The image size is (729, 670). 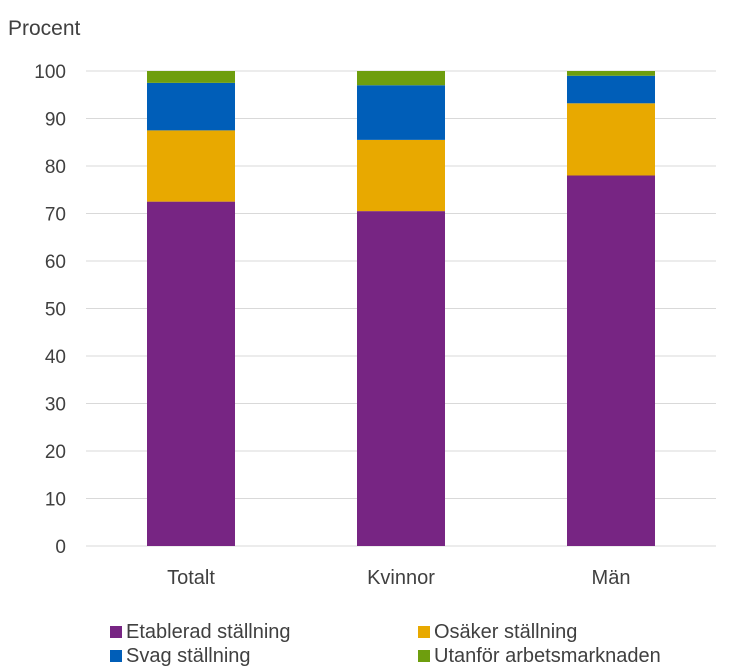 I want to click on y-tick-label: 80, so click(x=55, y=167).